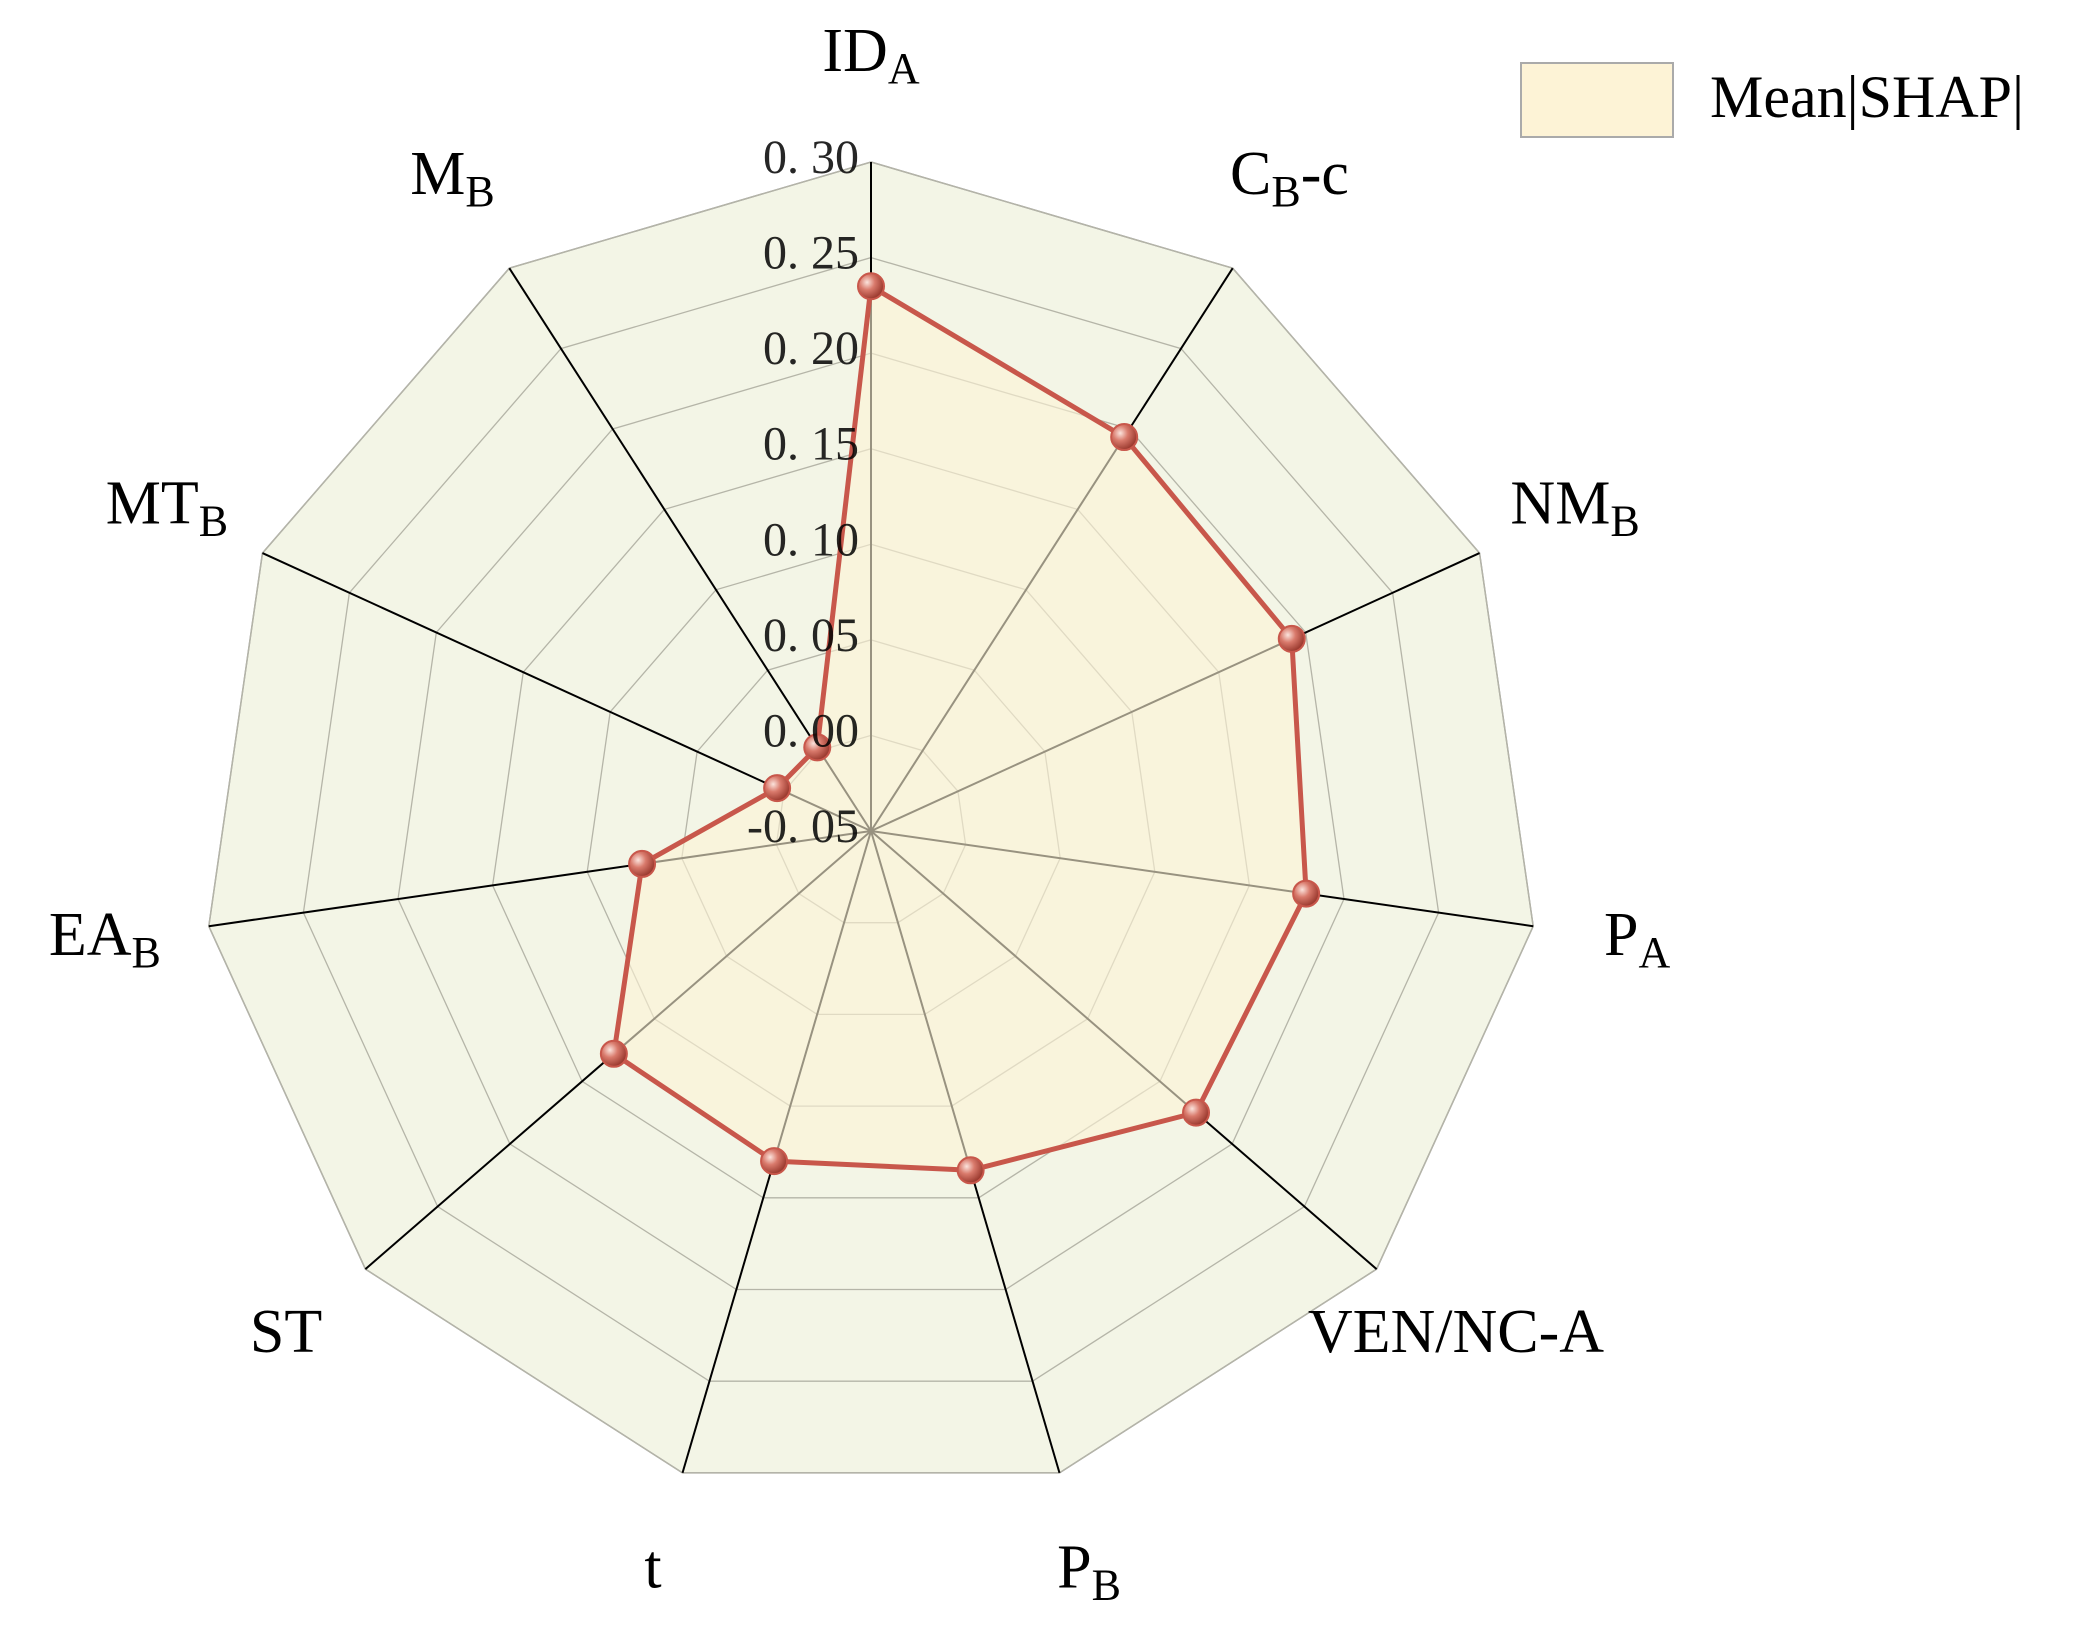 This screenshot has height=1625, width=2097. What do you see at coordinates (1867, 97) in the screenshot?
I see `legend-label: Mean|SHAP|` at bounding box center [1867, 97].